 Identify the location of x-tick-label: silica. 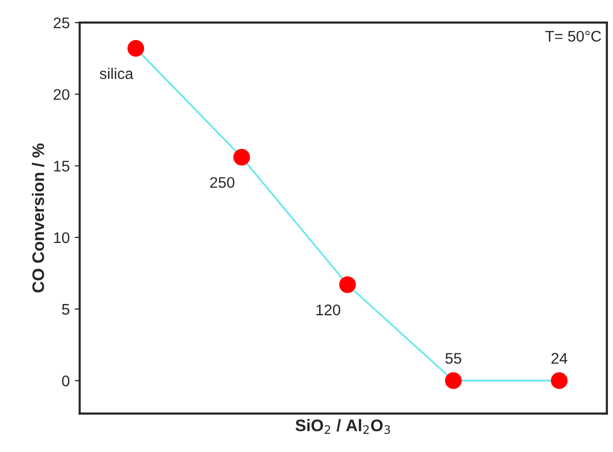
(117, 74).